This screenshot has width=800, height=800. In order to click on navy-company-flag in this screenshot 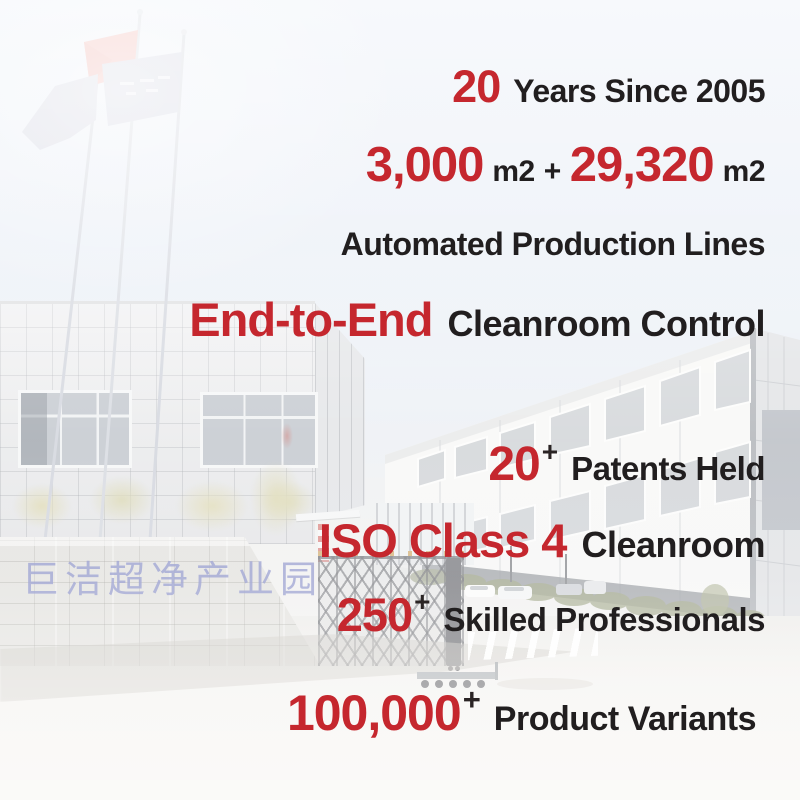, I will do `click(142, 89)`.